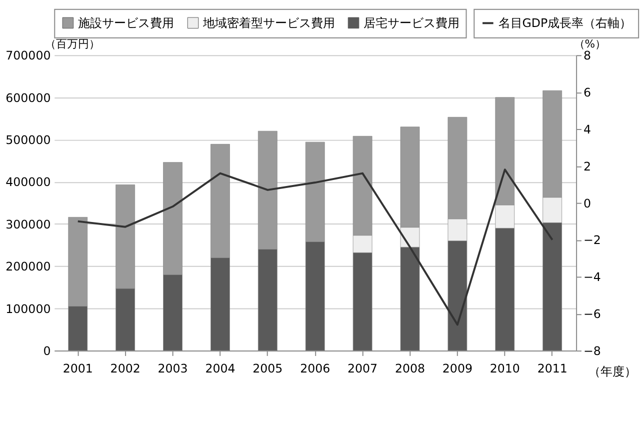 Image resolution: width=644 pixels, height=421 pixels. What do you see at coordinates (268, 23) in the screenshot?
I see `legend-label: 地域密着型サービス費用` at bounding box center [268, 23].